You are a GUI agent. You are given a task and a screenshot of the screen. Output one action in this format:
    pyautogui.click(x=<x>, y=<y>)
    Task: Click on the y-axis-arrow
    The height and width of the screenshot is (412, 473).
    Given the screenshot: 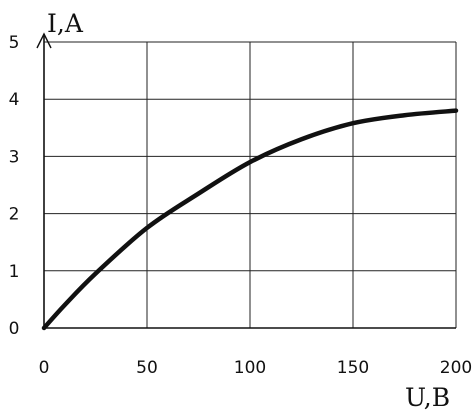 What is the action you would take?
    pyautogui.click(x=44, y=40)
    